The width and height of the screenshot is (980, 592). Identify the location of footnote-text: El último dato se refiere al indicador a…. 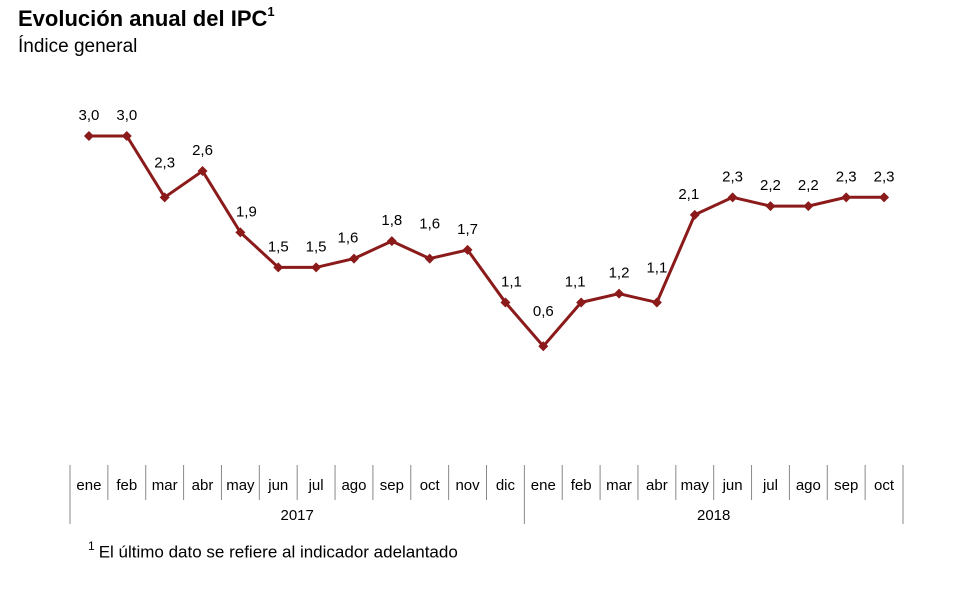
(278, 552).